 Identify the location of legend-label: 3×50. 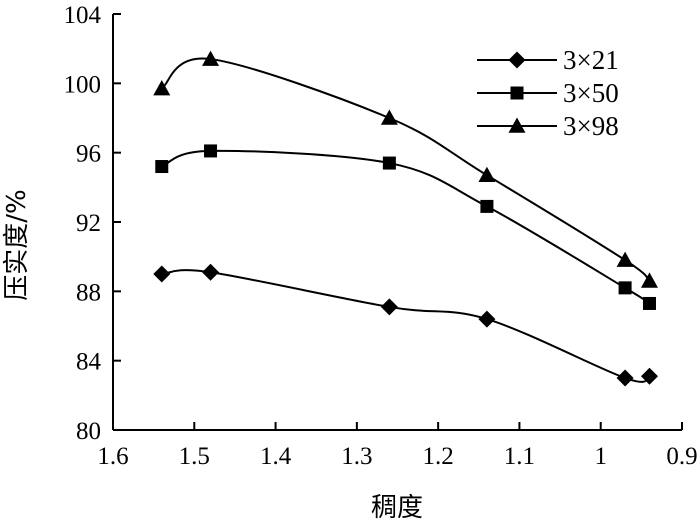
(591, 93).